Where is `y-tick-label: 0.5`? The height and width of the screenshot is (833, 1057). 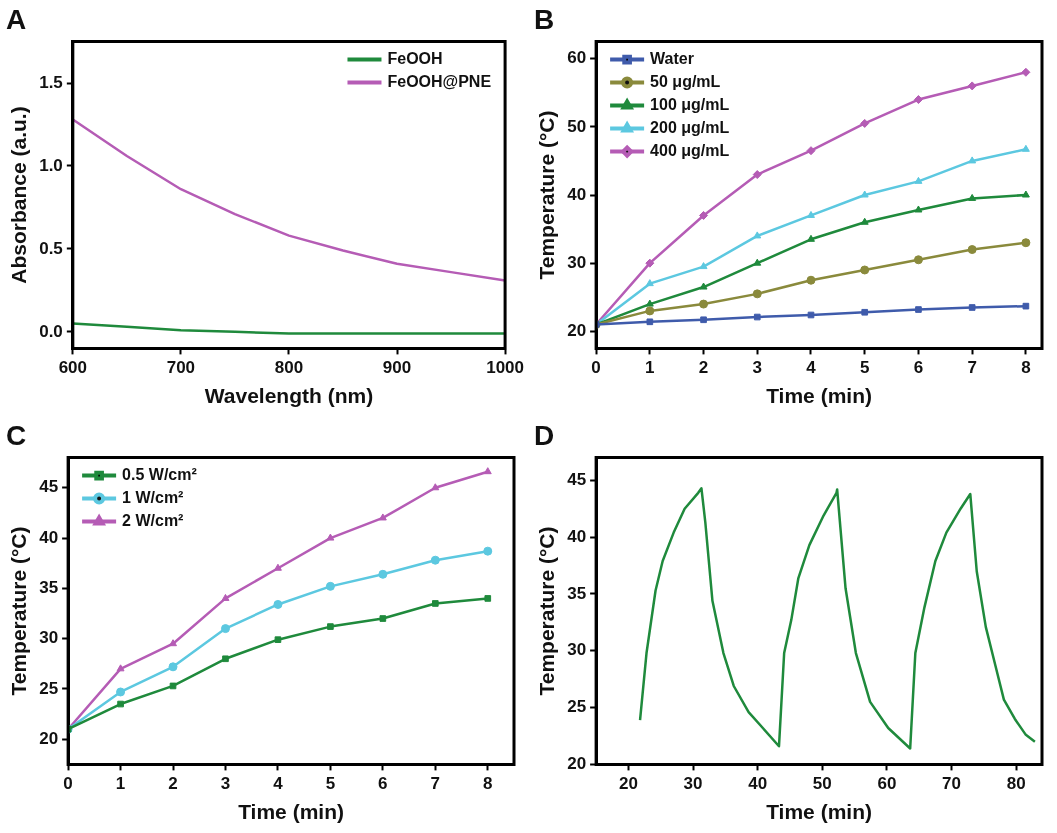
y-tick-label: 0.5 is located at coordinates (51, 248).